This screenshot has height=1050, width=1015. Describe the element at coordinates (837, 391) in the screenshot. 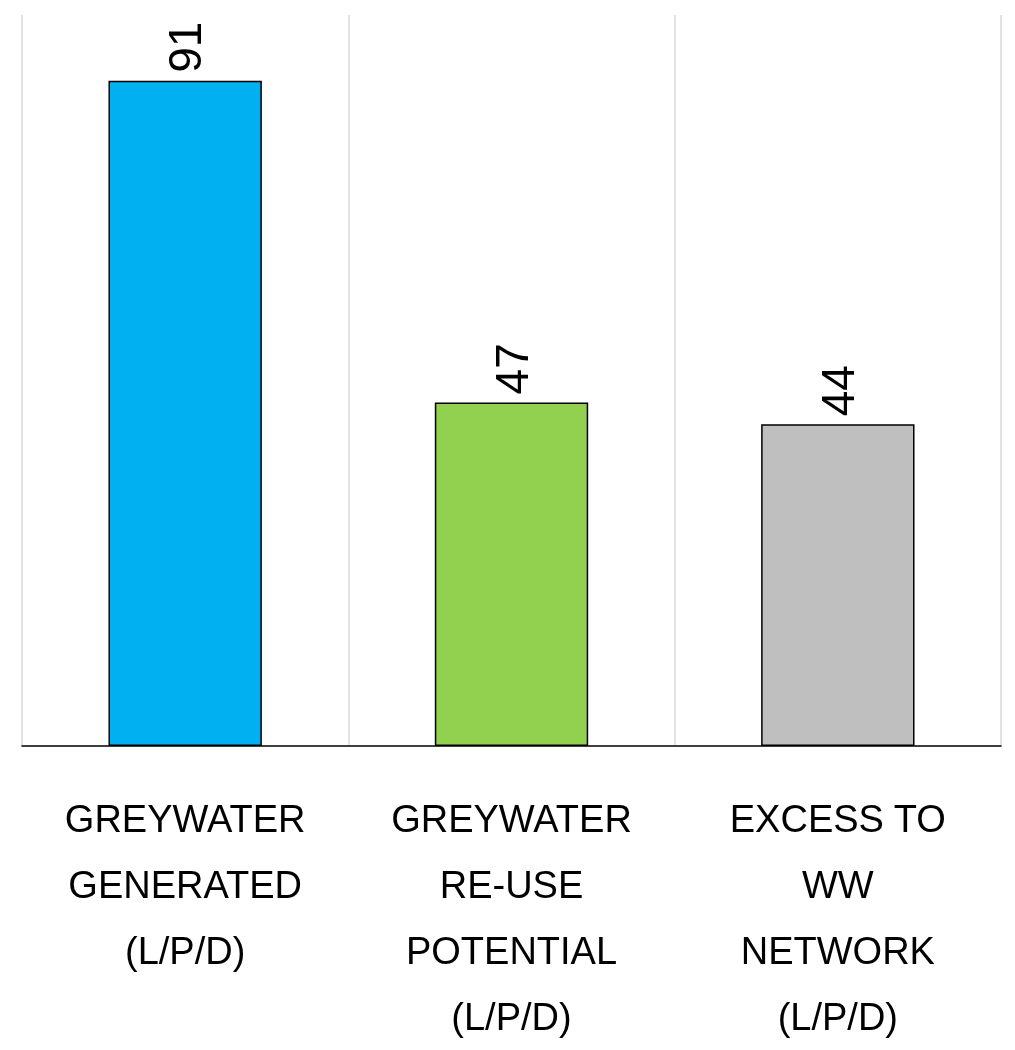

I see `data-label: 44` at that location.